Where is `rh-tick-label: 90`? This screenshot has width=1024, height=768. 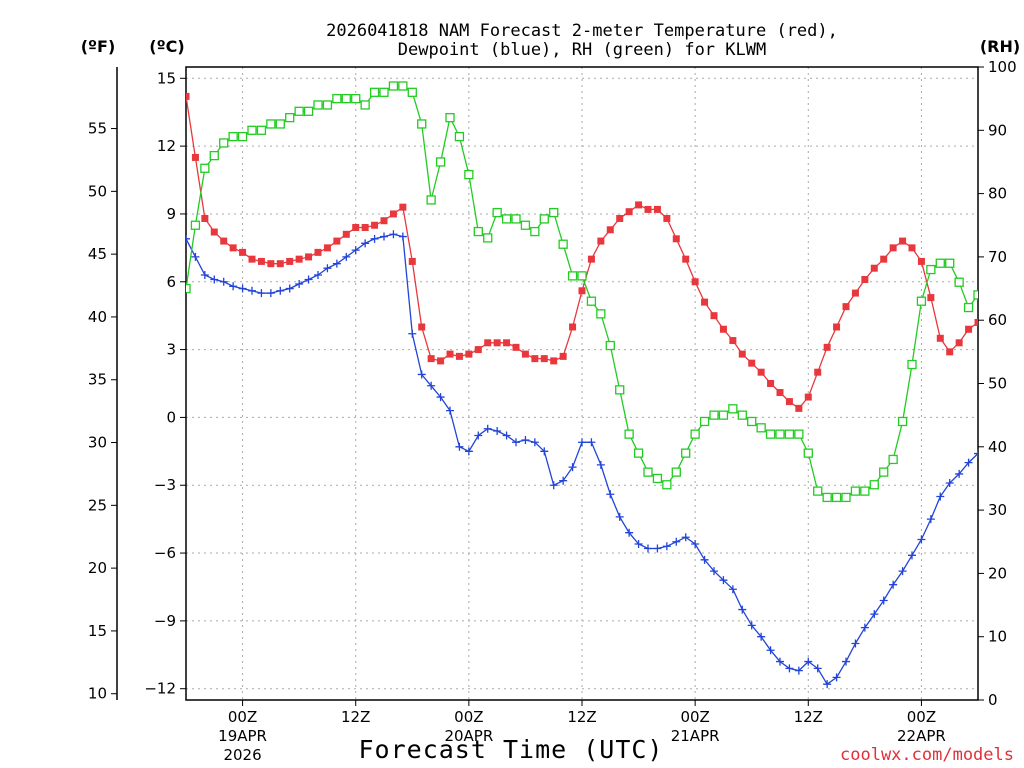 rh-tick-label: 90 is located at coordinates (997, 130).